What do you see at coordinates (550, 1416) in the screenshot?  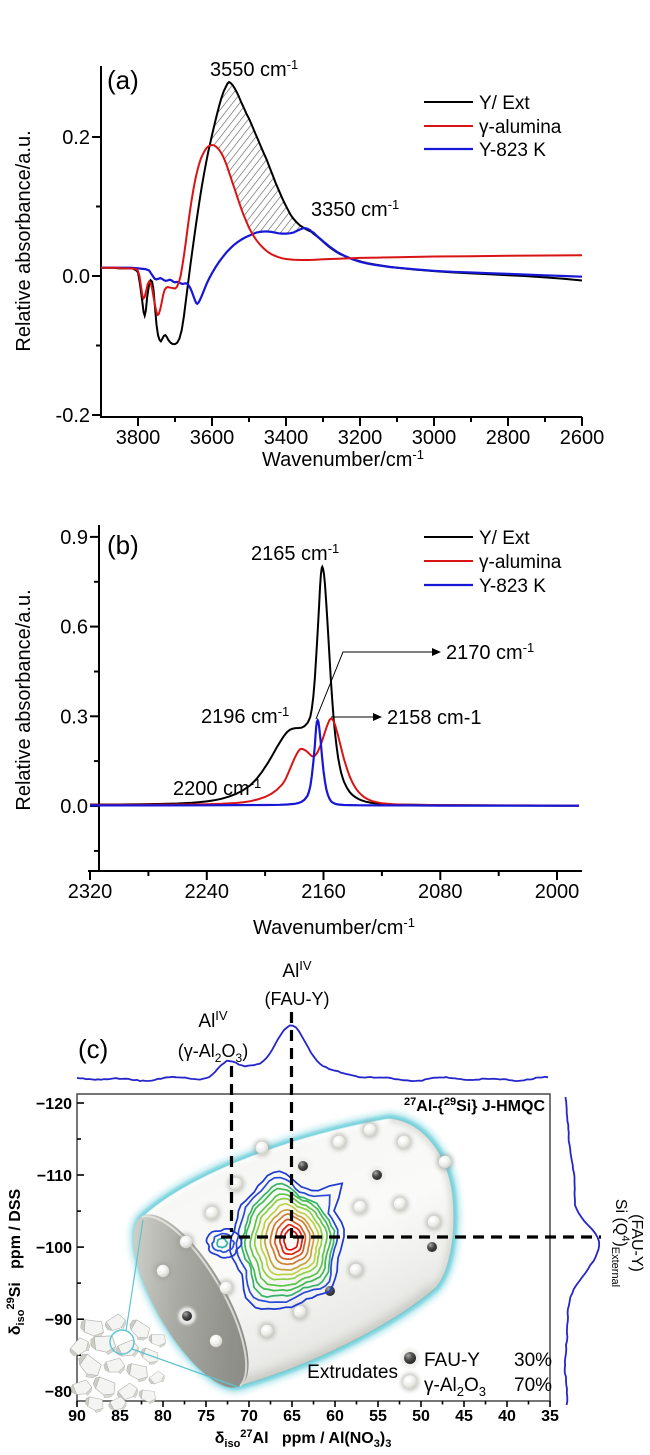 I see `svg-text: 35` at bounding box center [550, 1416].